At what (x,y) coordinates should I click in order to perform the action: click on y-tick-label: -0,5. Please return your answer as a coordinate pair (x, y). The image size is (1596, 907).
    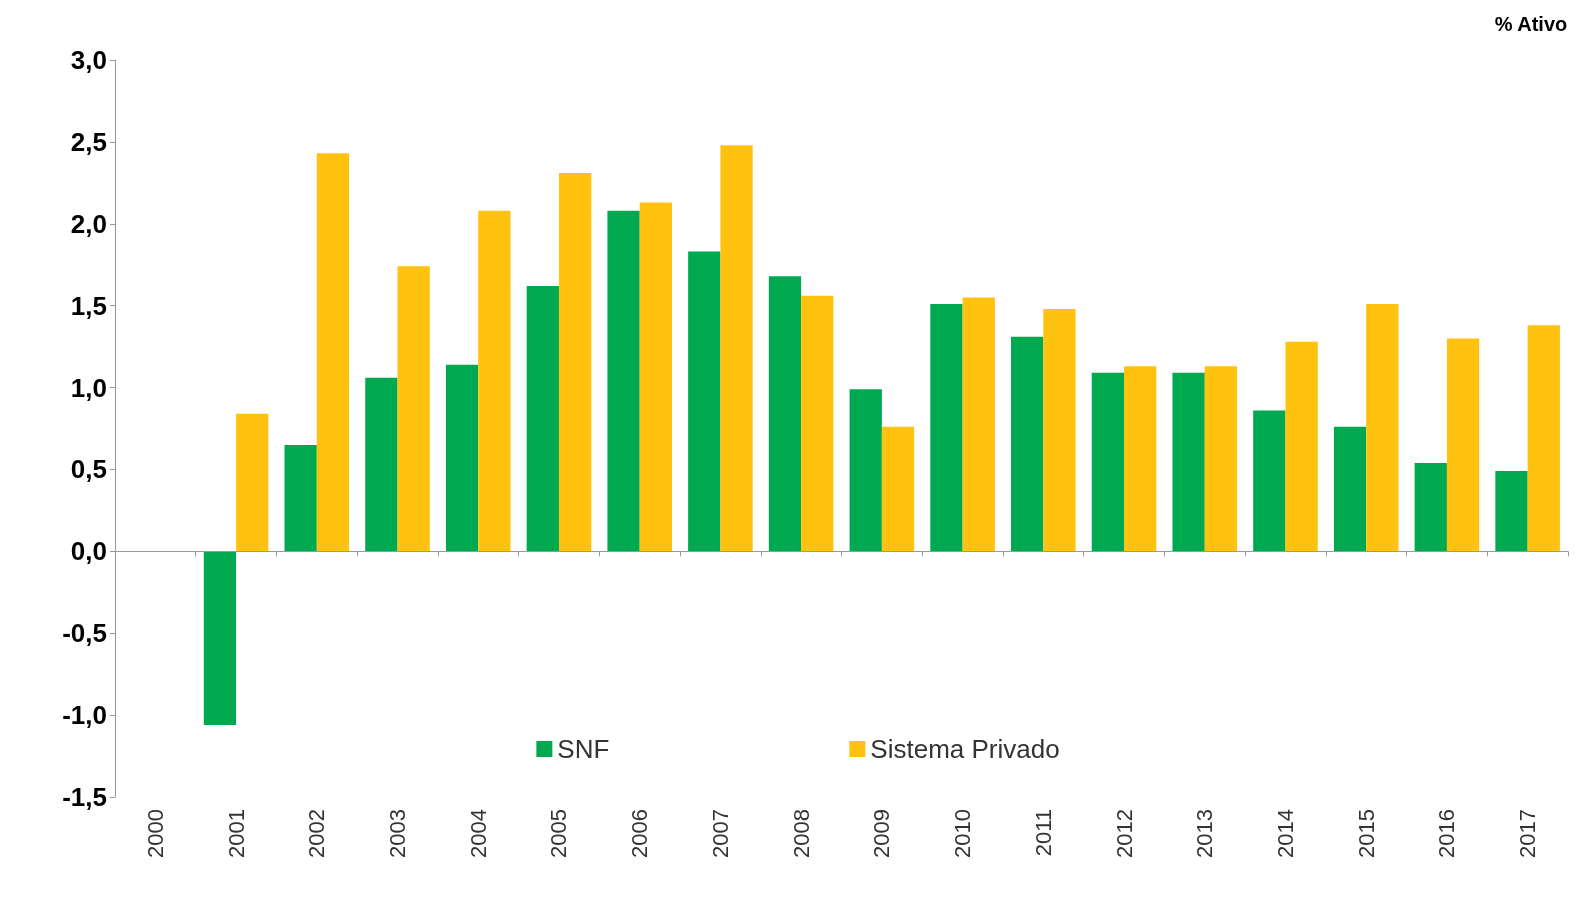
    Looking at the image, I should click on (84, 633).